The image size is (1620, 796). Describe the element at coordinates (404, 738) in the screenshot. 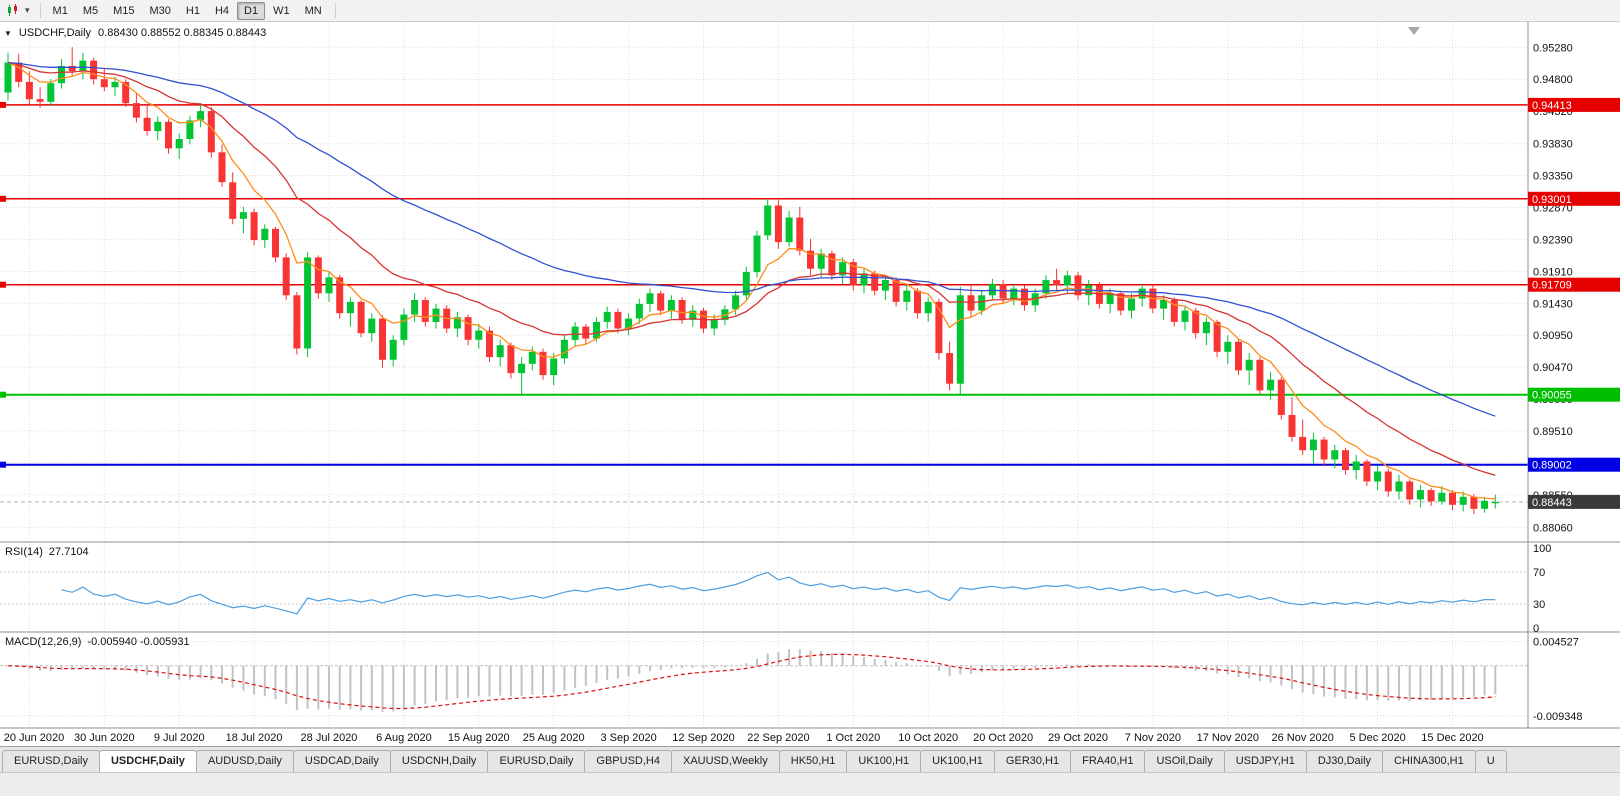

I see `svg-text: 6 Aug 2020` at that location.